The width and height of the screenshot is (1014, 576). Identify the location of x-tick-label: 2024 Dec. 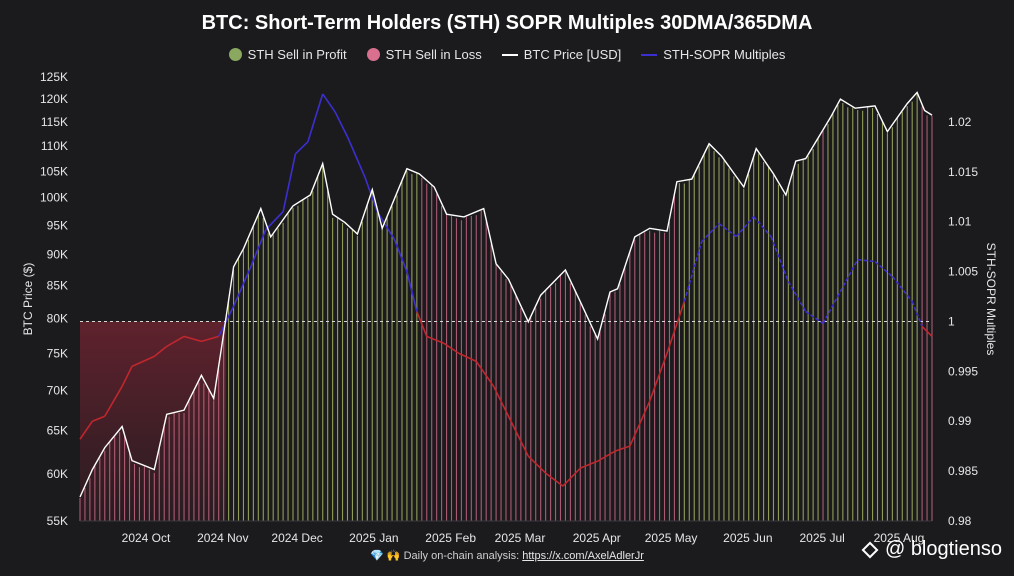
(296, 538).